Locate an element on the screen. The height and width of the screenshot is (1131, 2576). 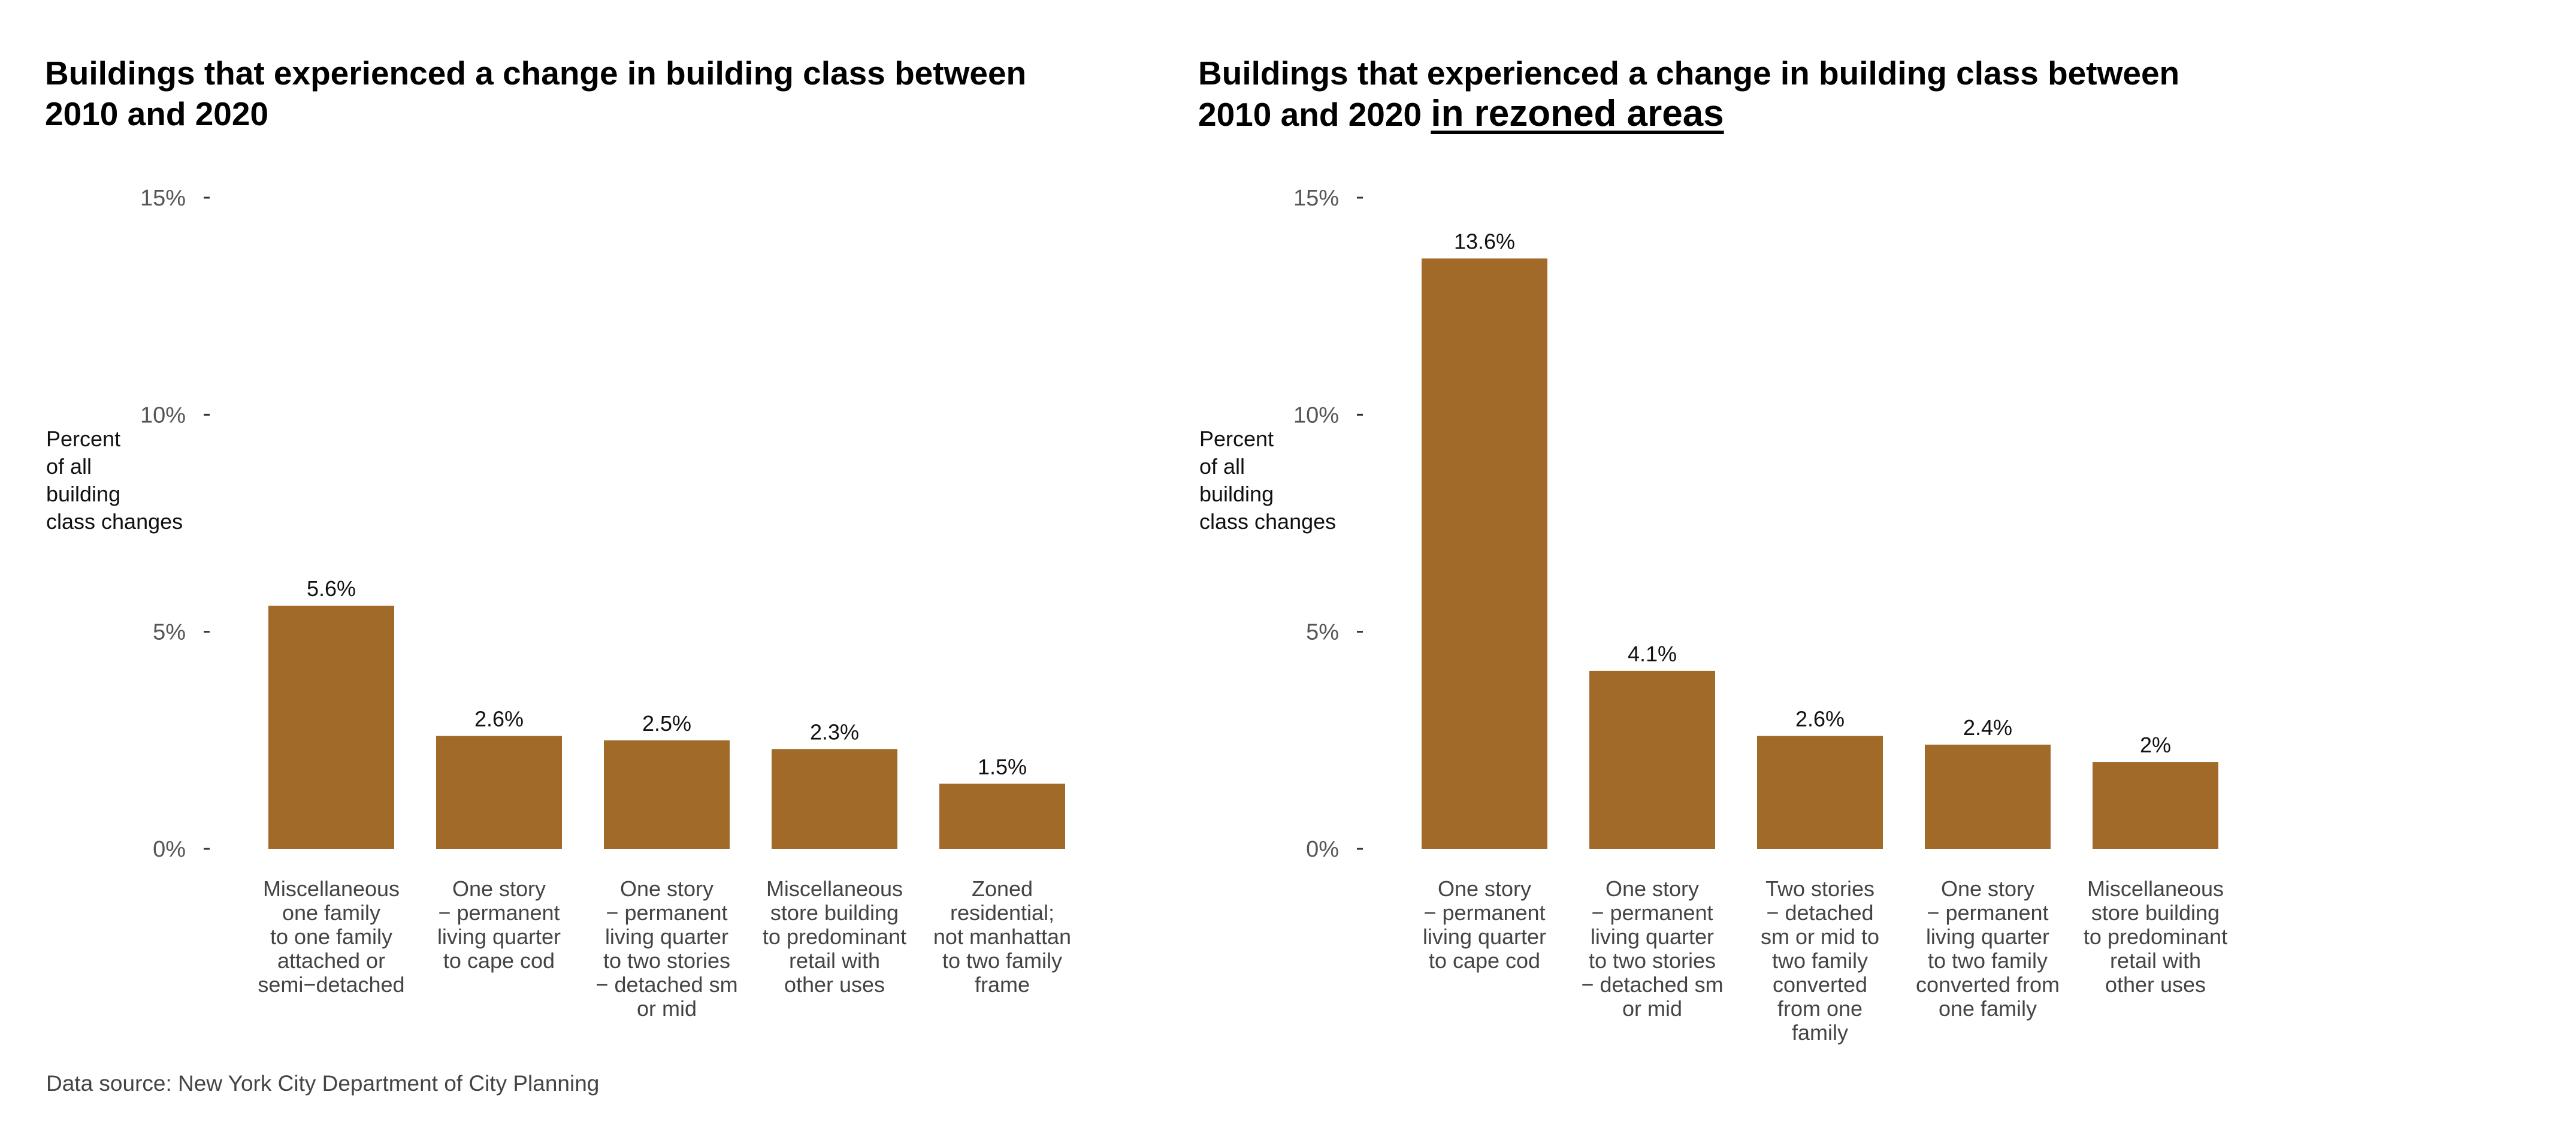
category-label-line: not manhattan is located at coordinates (1002, 936).